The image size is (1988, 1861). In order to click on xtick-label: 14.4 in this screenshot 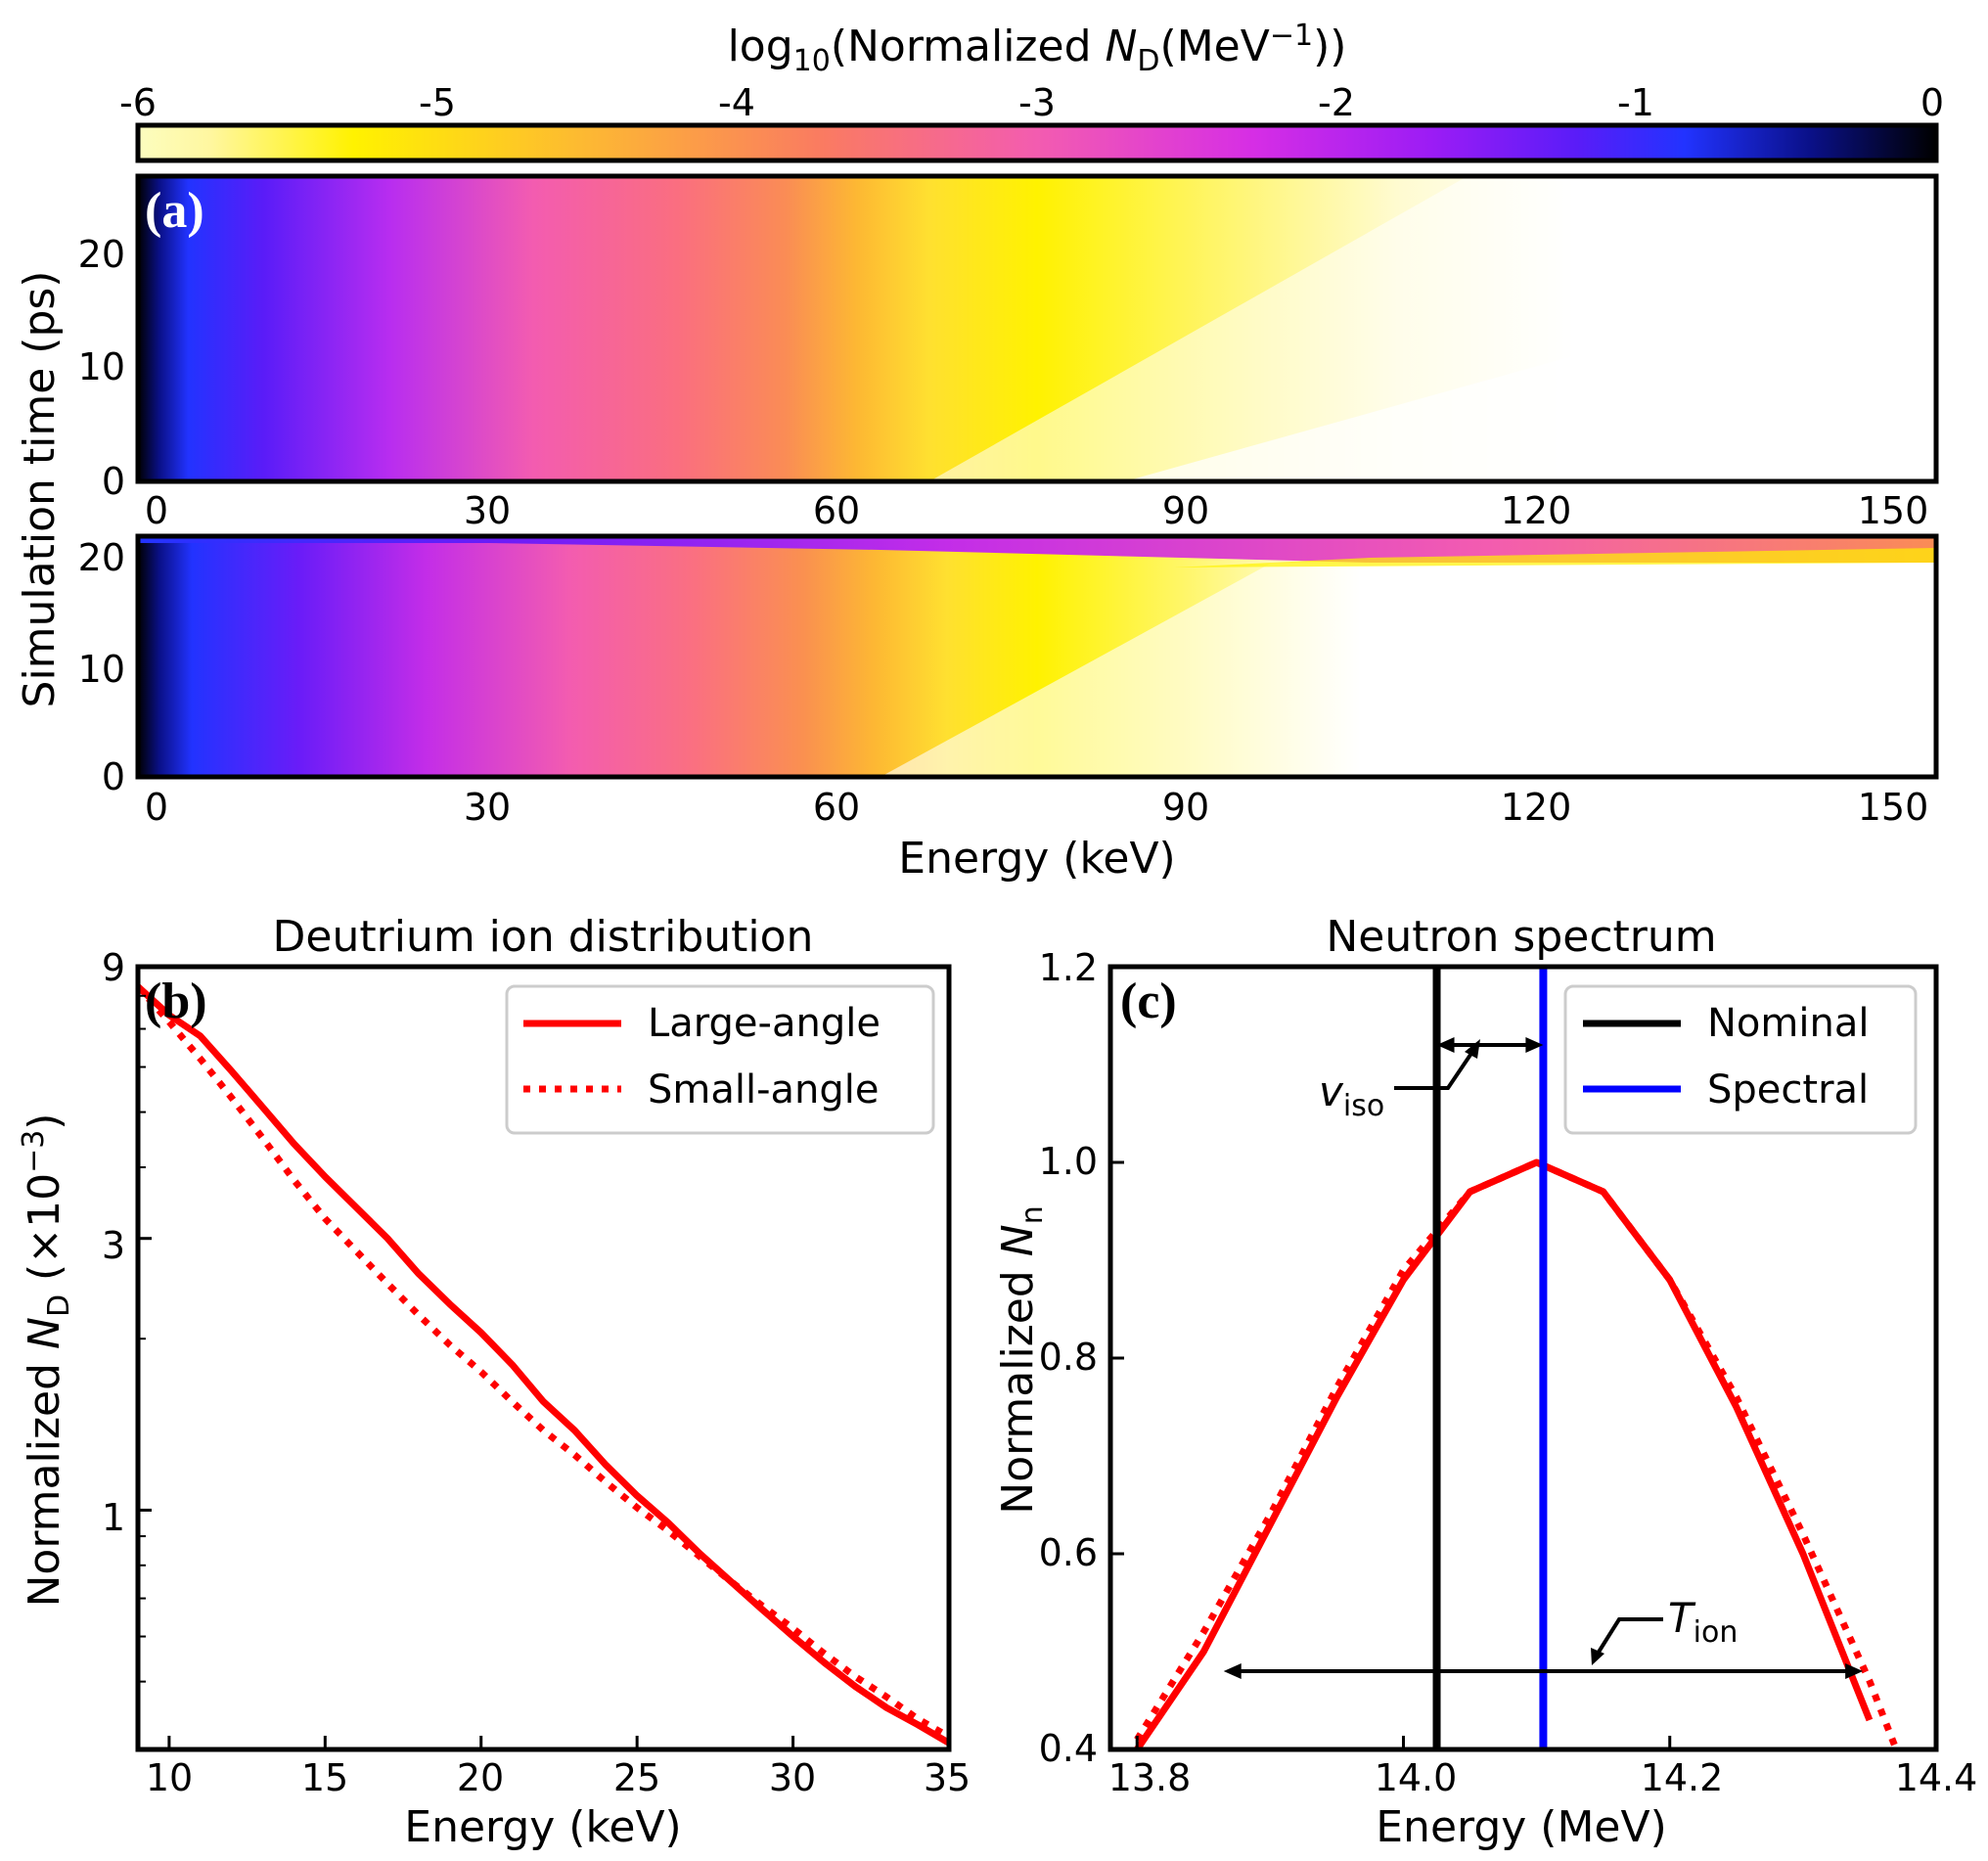, I will do `click(1937, 1778)`.